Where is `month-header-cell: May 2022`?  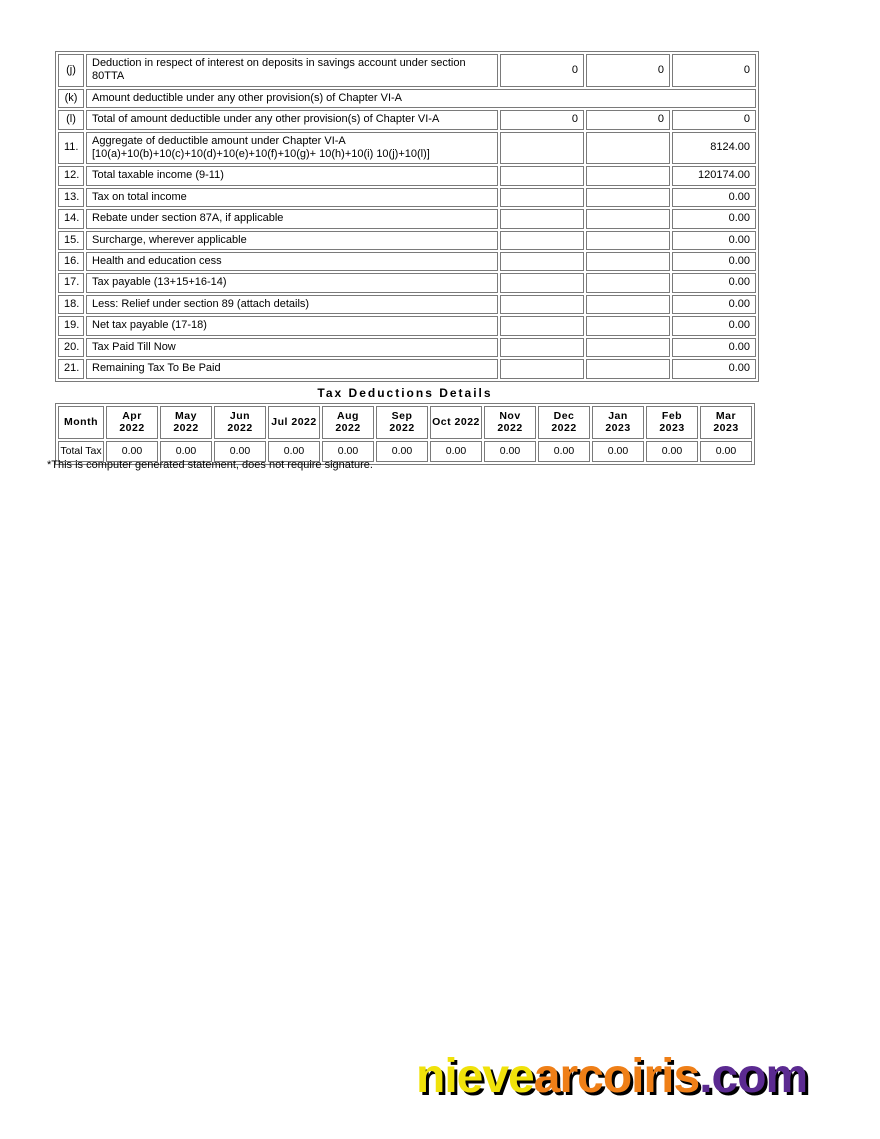
month-header-cell: May 2022 is located at coordinates (186, 422).